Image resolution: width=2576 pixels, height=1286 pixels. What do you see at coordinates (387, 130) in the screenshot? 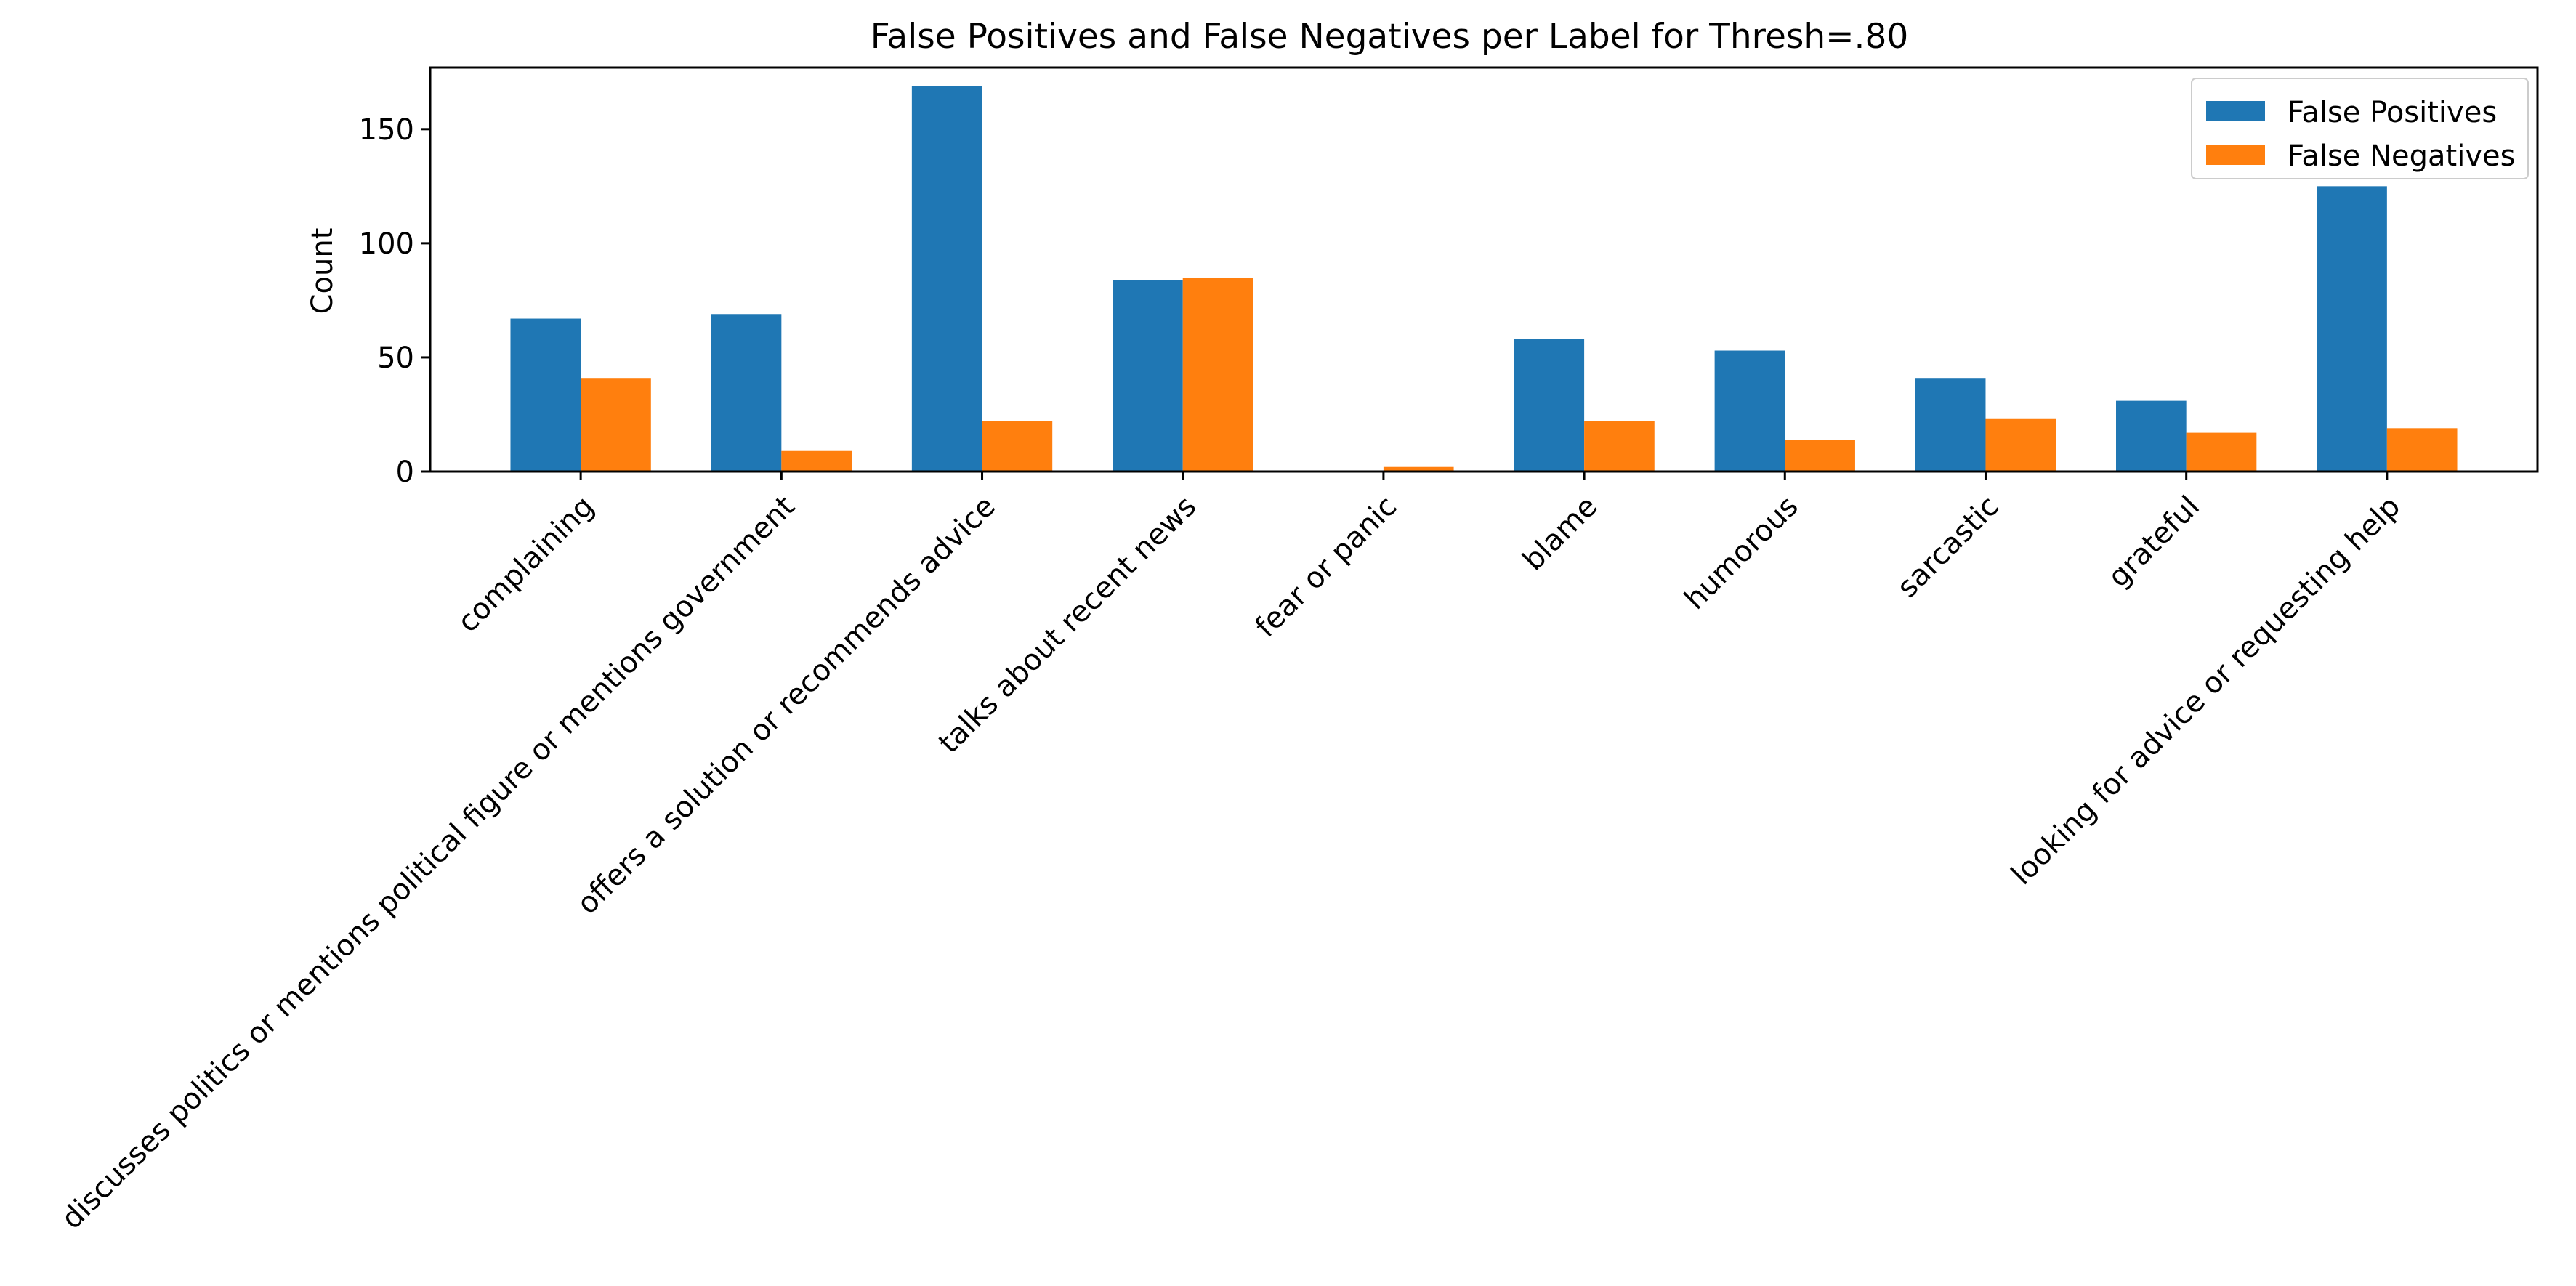
I see `y-tick-label: 150` at bounding box center [387, 130].